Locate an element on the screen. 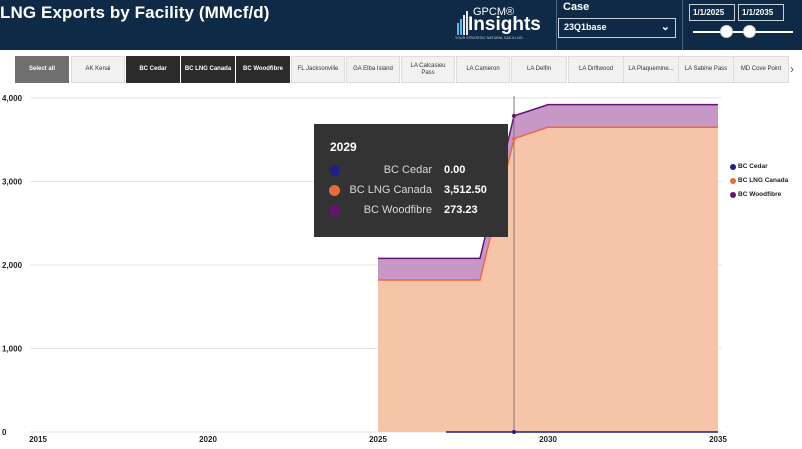 The height and width of the screenshot is (449, 802). filter-button-bc-cedar: BC Cedar is located at coordinates (153, 69).